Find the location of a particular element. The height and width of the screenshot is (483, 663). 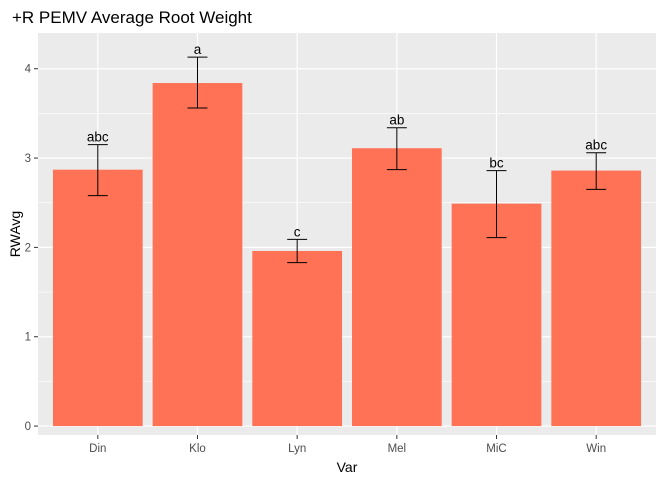

y-tick-label: 0 is located at coordinates (28, 427).